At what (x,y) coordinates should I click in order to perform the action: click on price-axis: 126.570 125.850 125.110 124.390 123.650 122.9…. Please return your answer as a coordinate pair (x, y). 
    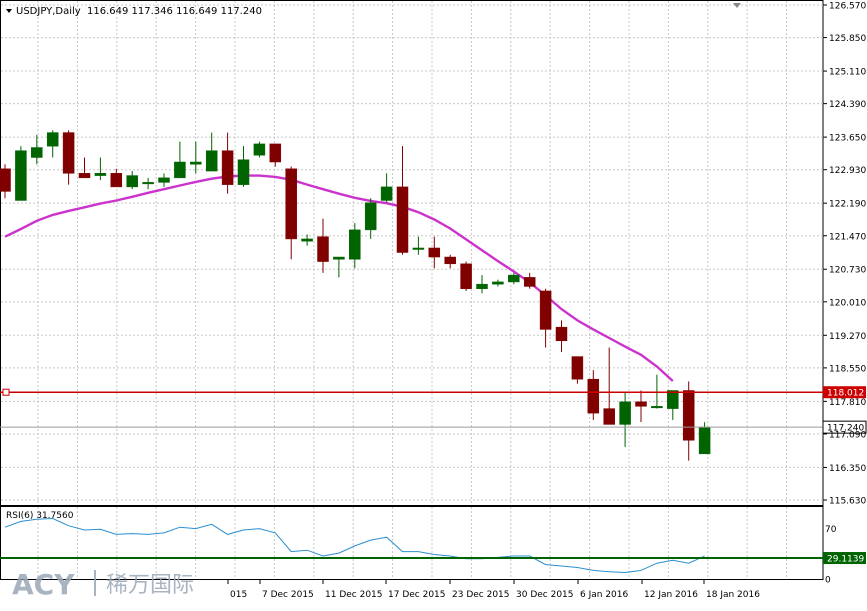
    Looking at the image, I should click on (844, 254).